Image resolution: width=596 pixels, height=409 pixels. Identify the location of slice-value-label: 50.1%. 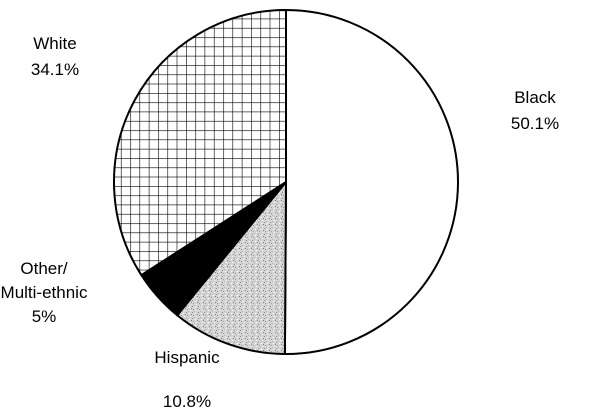
(535, 123).